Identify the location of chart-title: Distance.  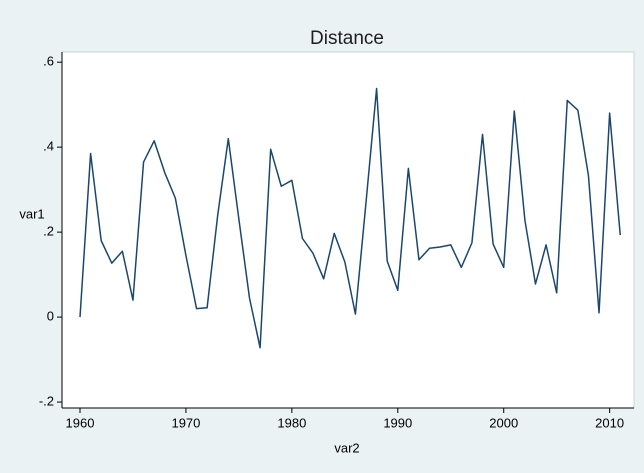
(347, 38).